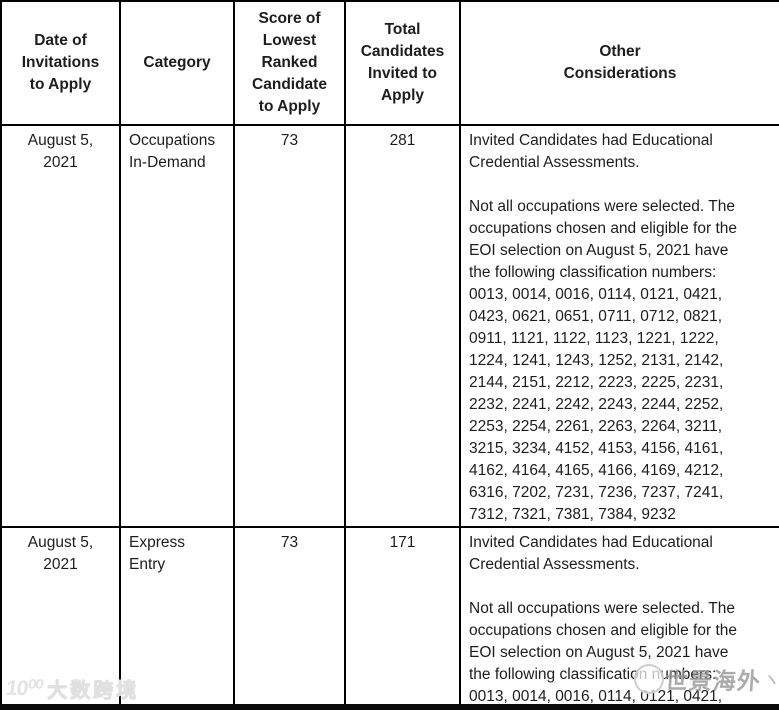 The width and height of the screenshot is (779, 710). I want to click on watermark-dashu-kuajing: 10⁰⁰ 大数跨境, so click(72, 688).